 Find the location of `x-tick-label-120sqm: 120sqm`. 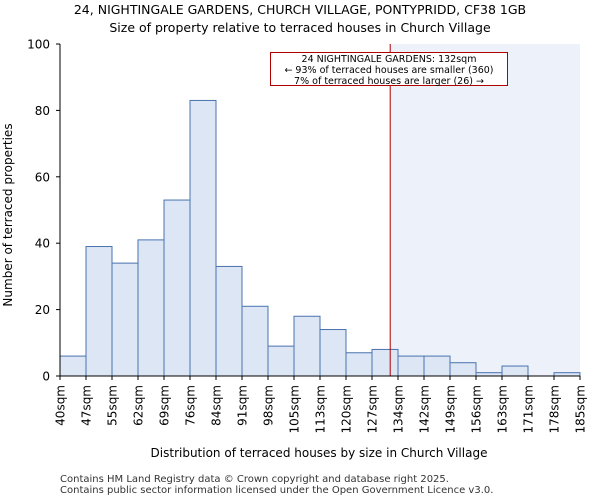

x-tick-label-120sqm: 120sqm is located at coordinates (347, 409).